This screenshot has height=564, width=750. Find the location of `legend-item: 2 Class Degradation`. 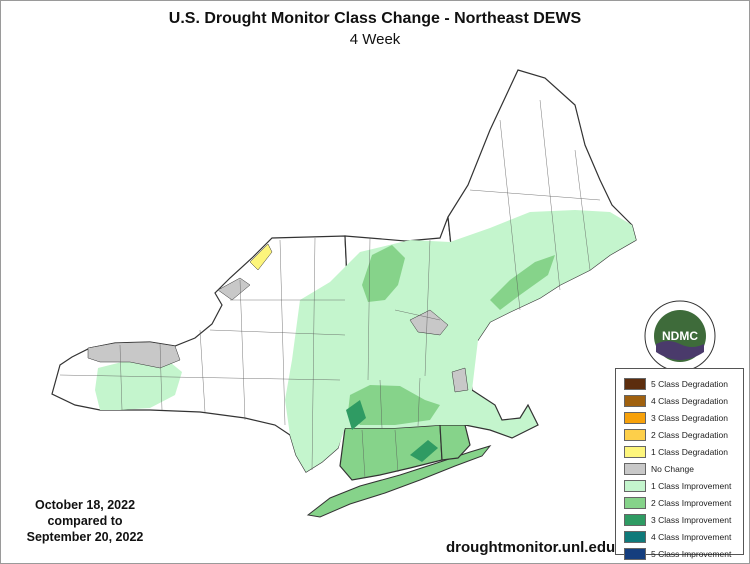

legend-item: 2 Class Degradation is located at coordinates (683, 434).